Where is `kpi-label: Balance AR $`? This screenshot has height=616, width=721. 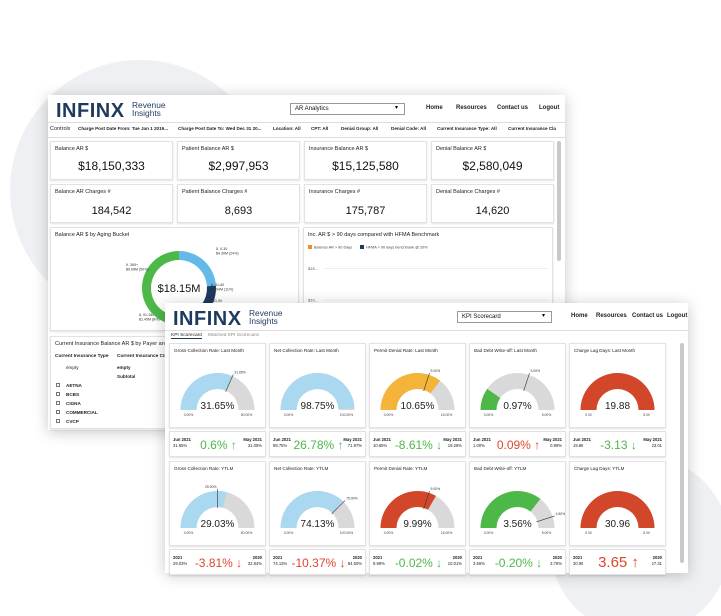 kpi-label: Balance AR $ is located at coordinates (72, 149).